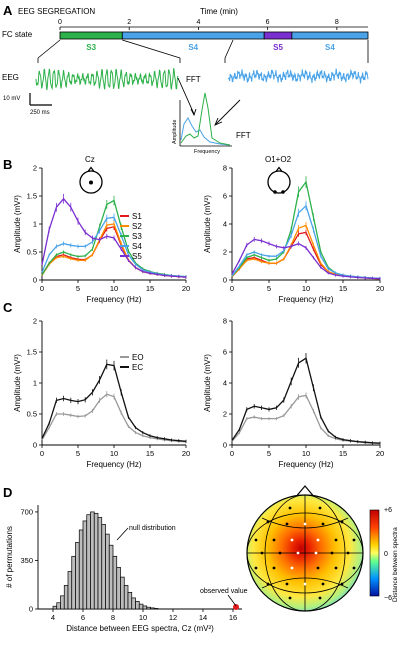  I want to click on time-axis-label: Time (min), so click(219, 11).